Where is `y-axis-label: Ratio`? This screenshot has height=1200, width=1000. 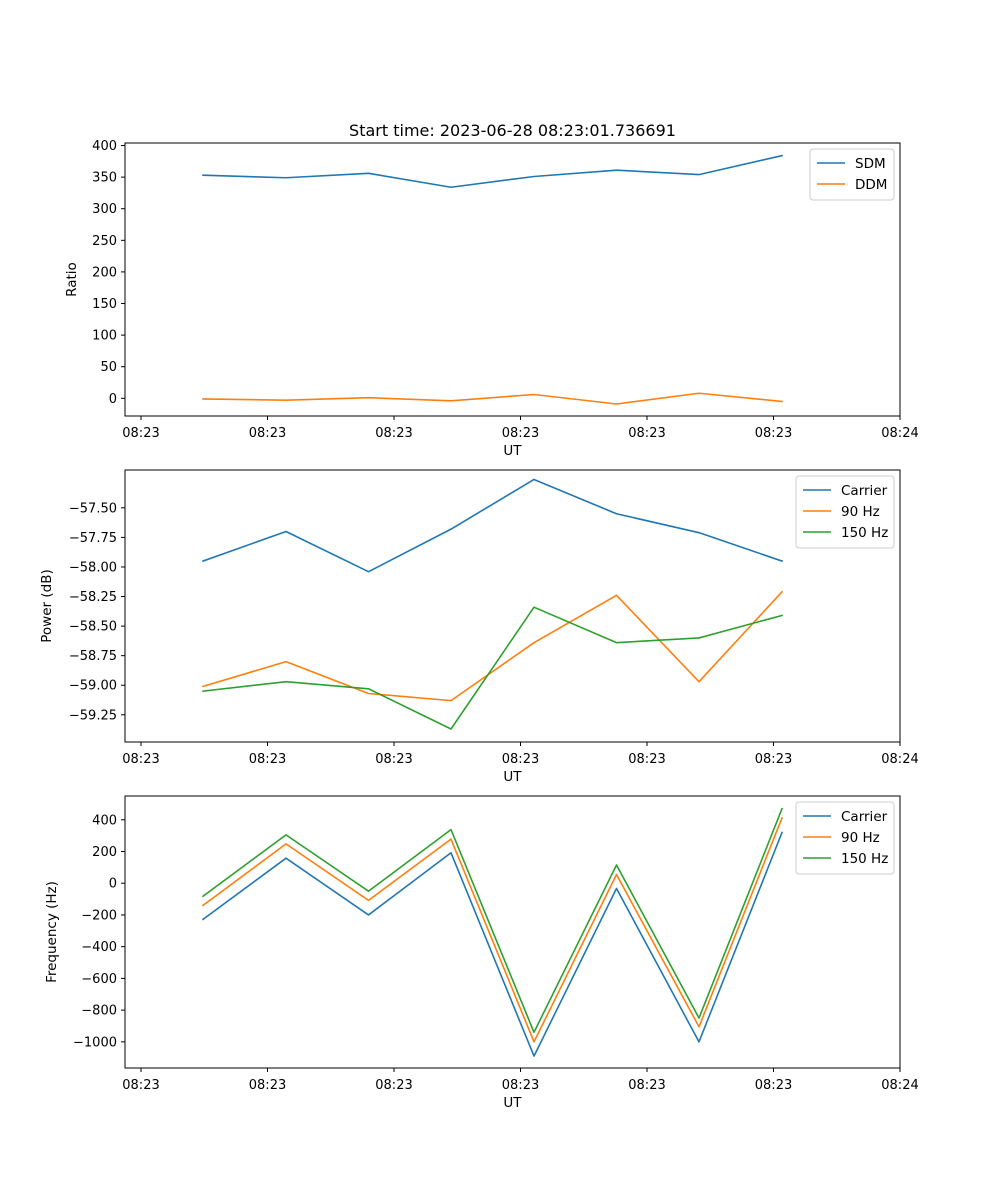 y-axis-label: Ratio is located at coordinates (72, 279).